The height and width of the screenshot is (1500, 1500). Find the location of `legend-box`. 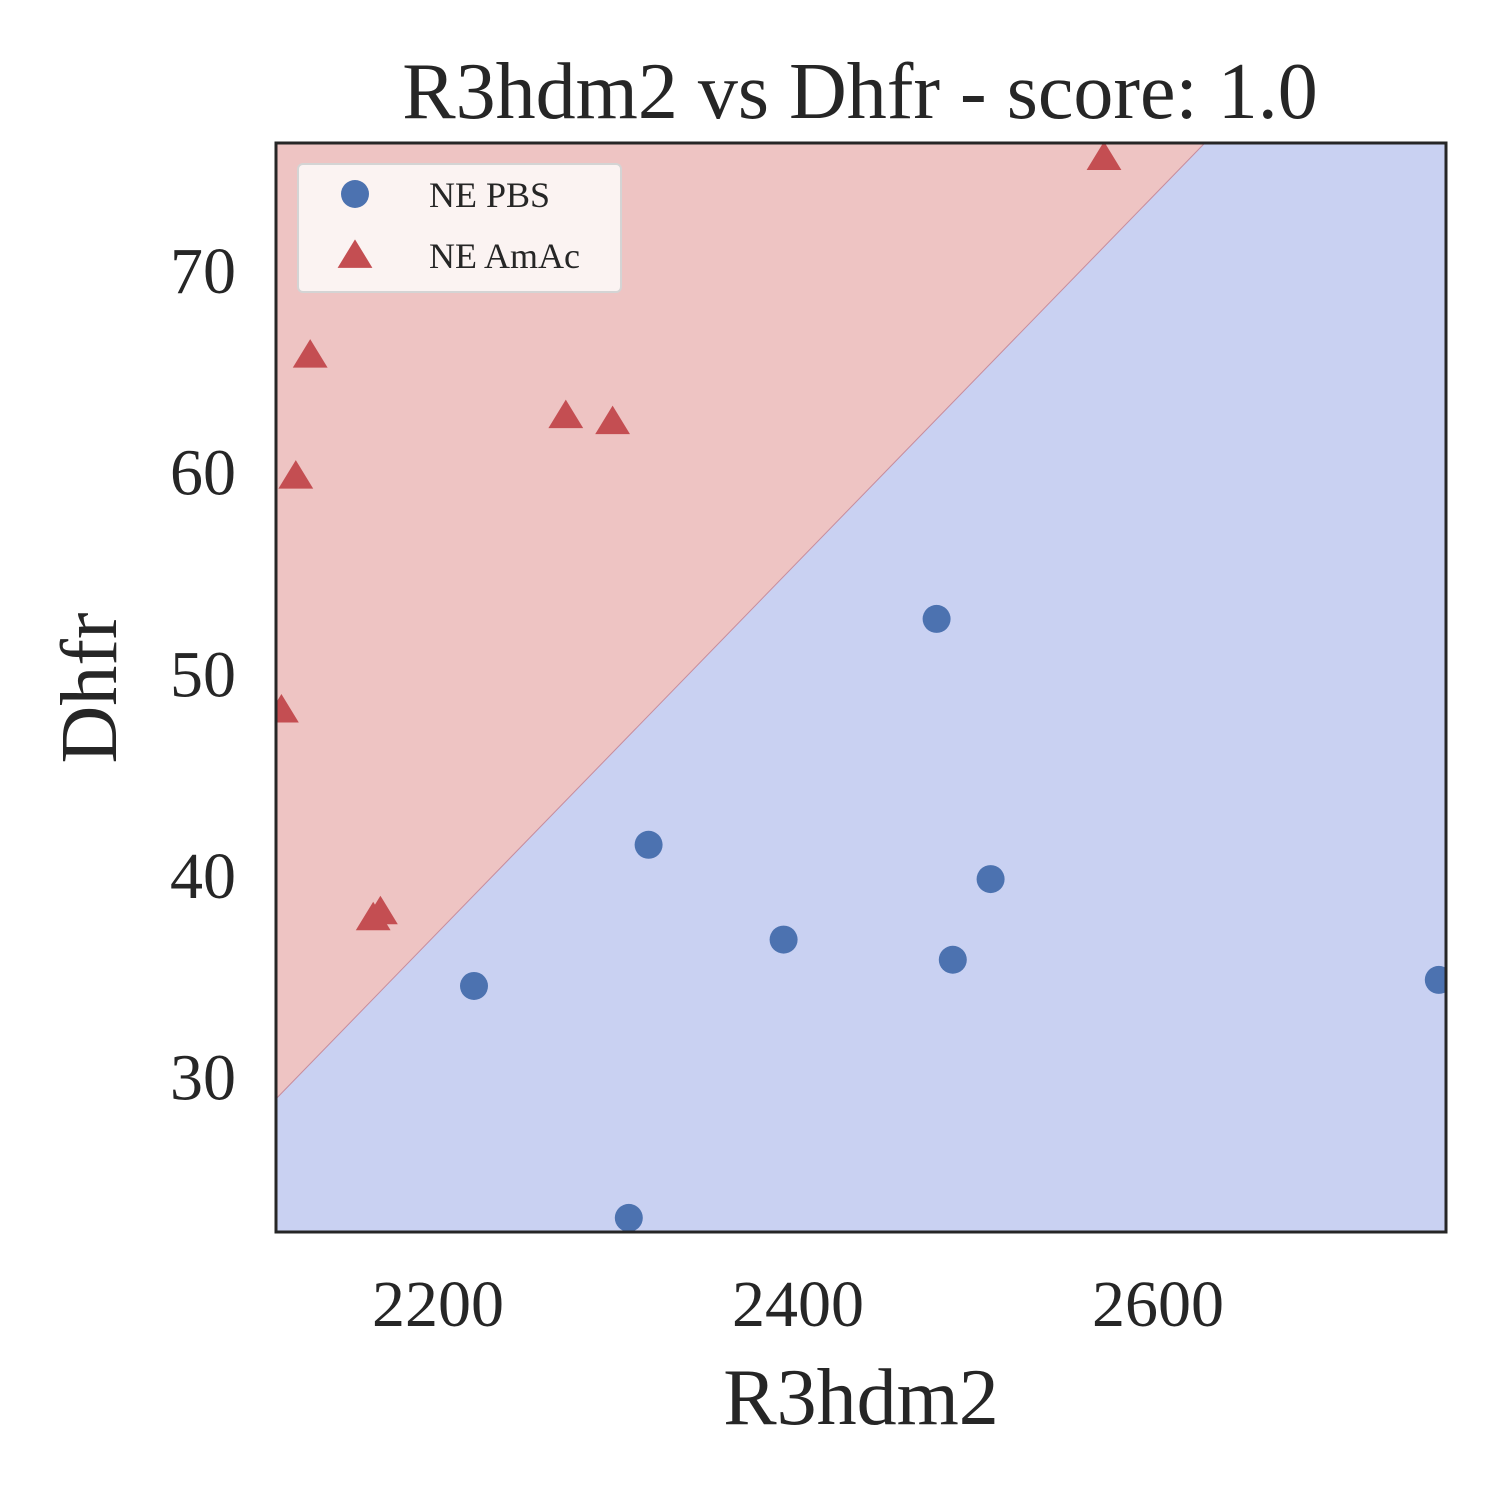

legend-box is located at coordinates (459, 228).